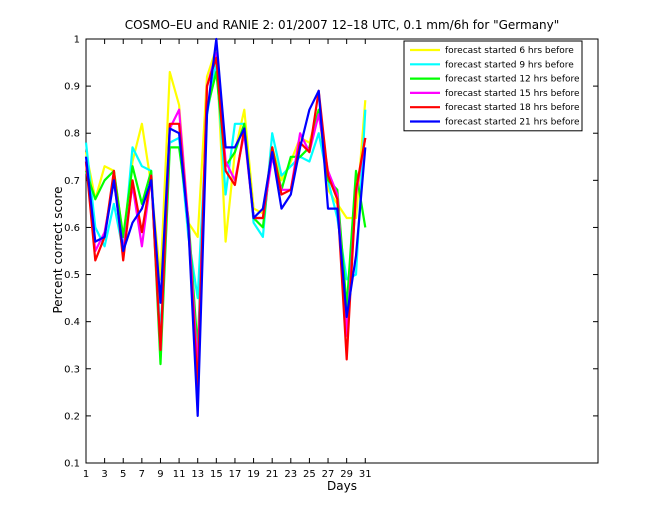 The height and width of the screenshot is (520, 660). What do you see at coordinates (72, 134) in the screenshot?
I see `y-tick-label: 0.8` at bounding box center [72, 134].